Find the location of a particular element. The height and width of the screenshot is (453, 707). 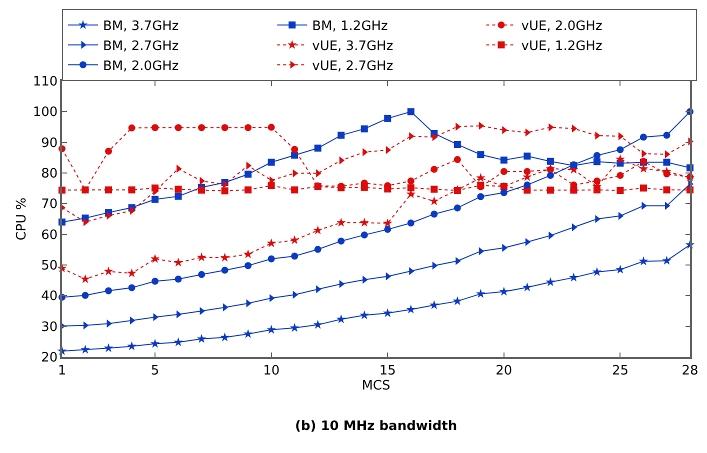

y-tick-label: 80 is located at coordinates (49, 174).